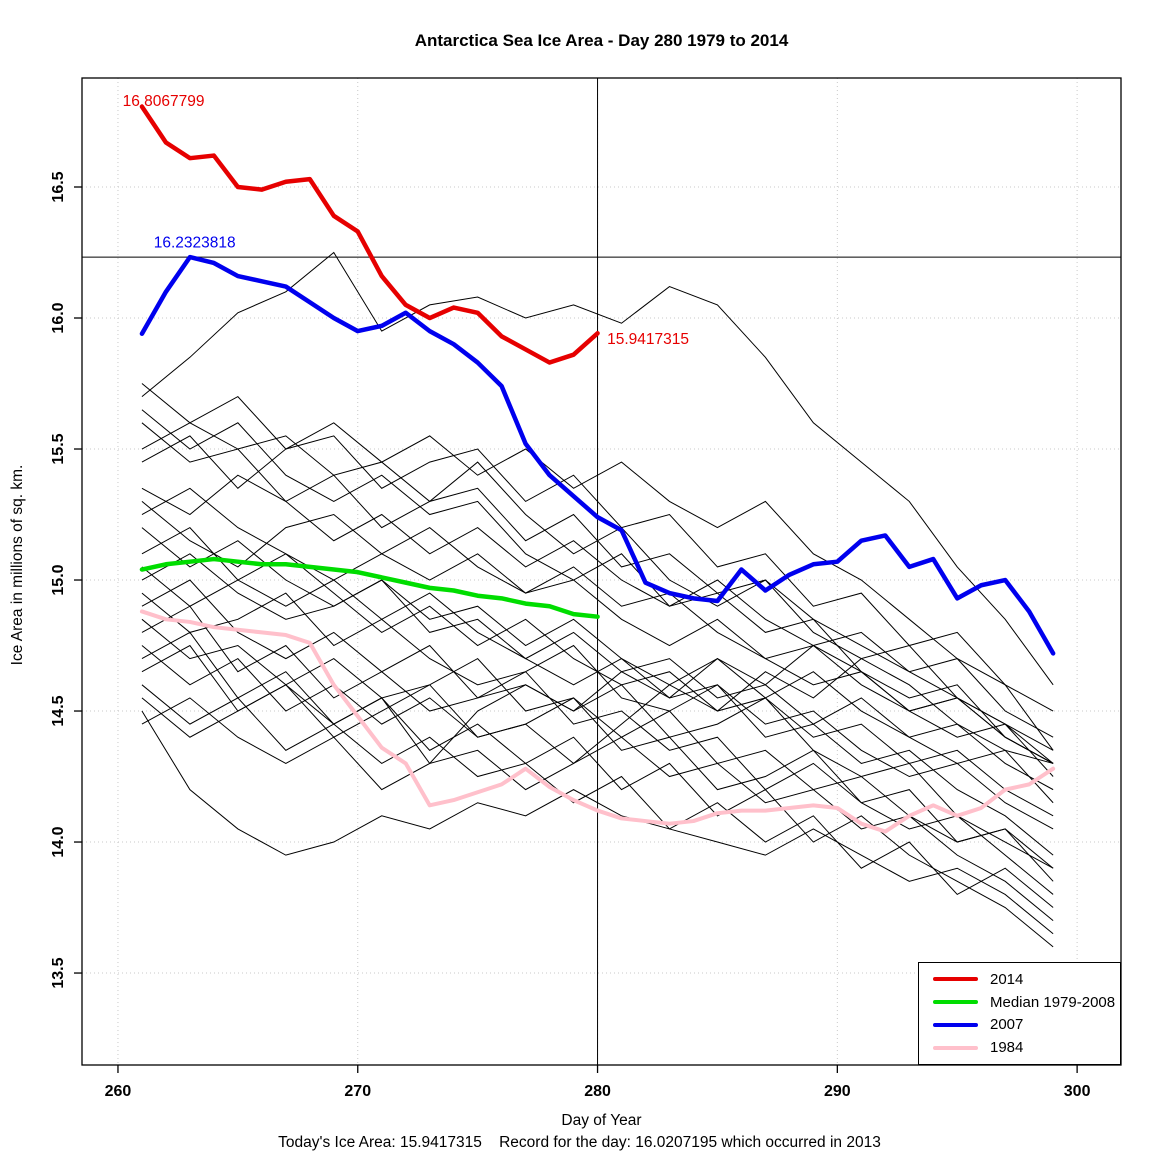 The width and height of the screenshot is (1159, 1158). Describe the element at coordinates (955, 1002) in the screenshot. I see `legend-swatch-median` at that location.